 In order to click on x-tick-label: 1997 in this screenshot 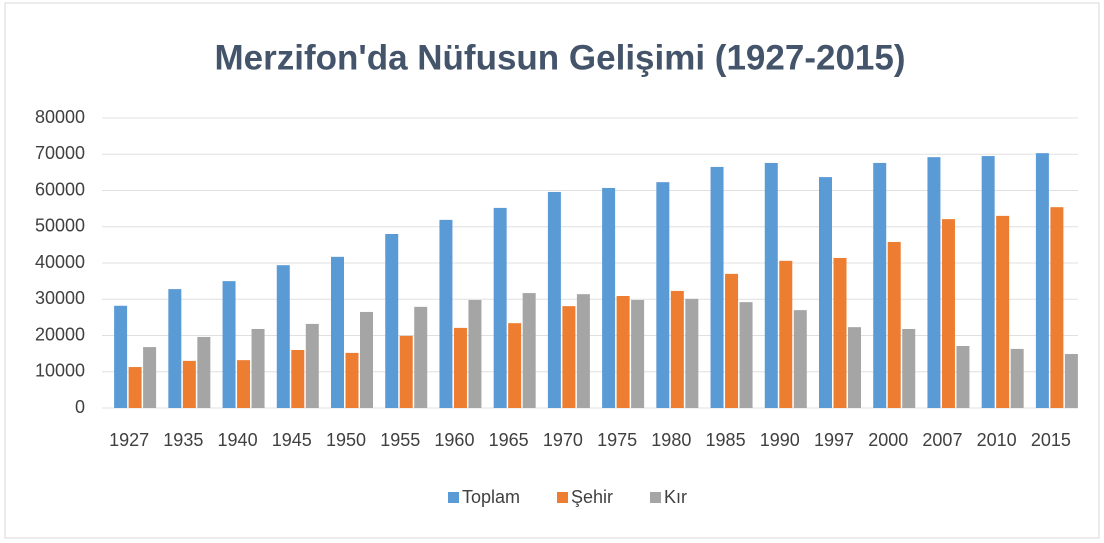, I will do `click(834, 440)`.